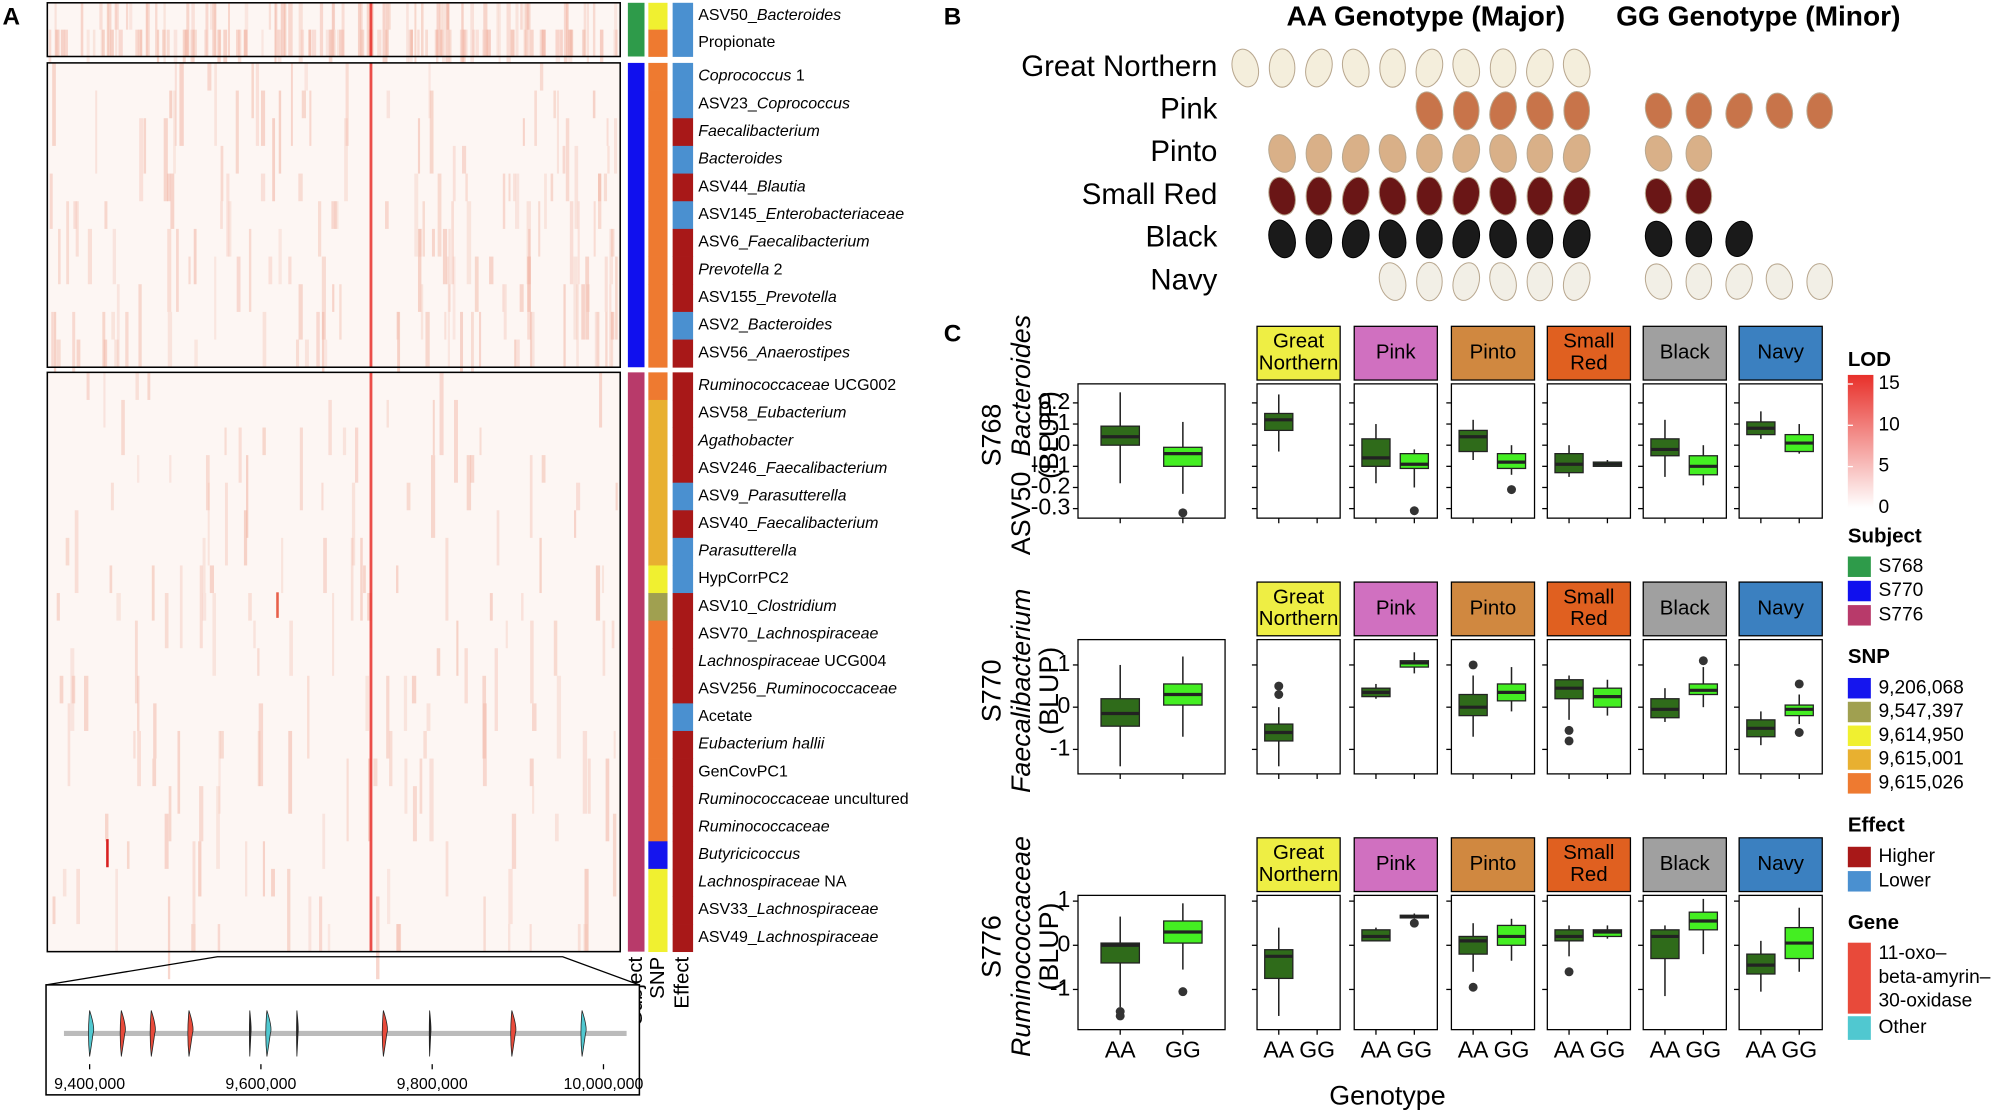 The width and height of the screenshot is (2000, 1113). Describe the element at coordinates (802, 413) in the screenshot. I see `italic-text: Eubacterium` at that location.